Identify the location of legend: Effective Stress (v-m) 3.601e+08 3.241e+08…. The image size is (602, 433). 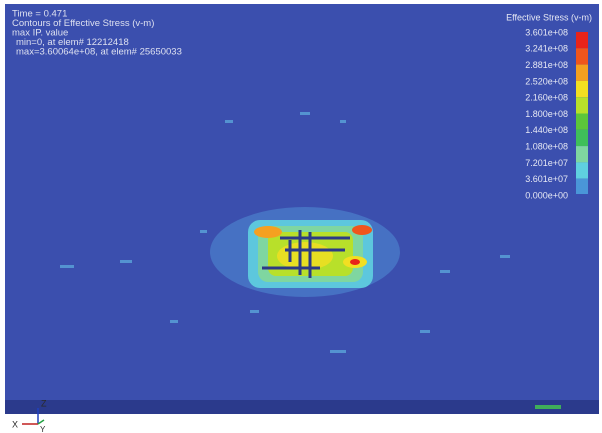
(549, 106).